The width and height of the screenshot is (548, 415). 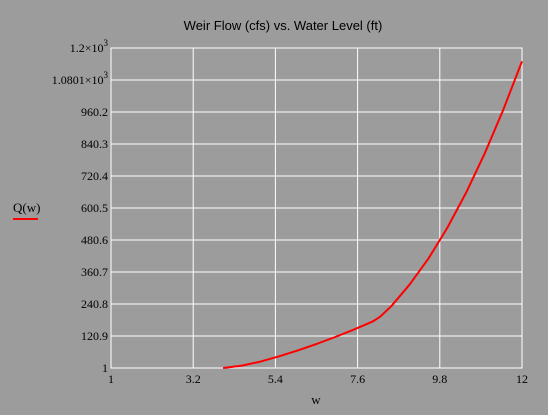 I want to click on x-tick-label: 7.6, so click(x=357, y=379).